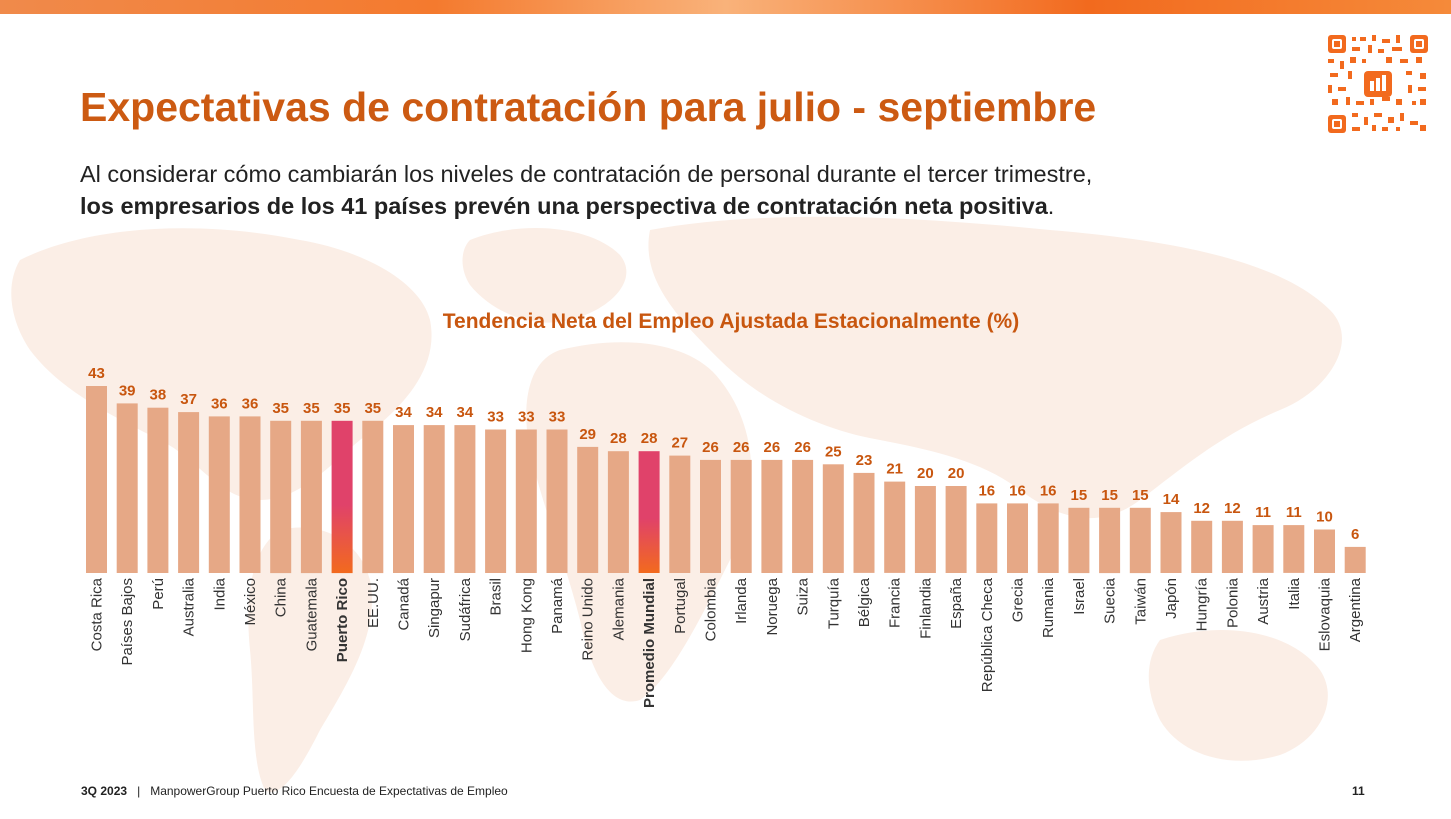 This screenshot has height=819, width=1451. I want to click on value-label-25: 23, so click(864, 460).